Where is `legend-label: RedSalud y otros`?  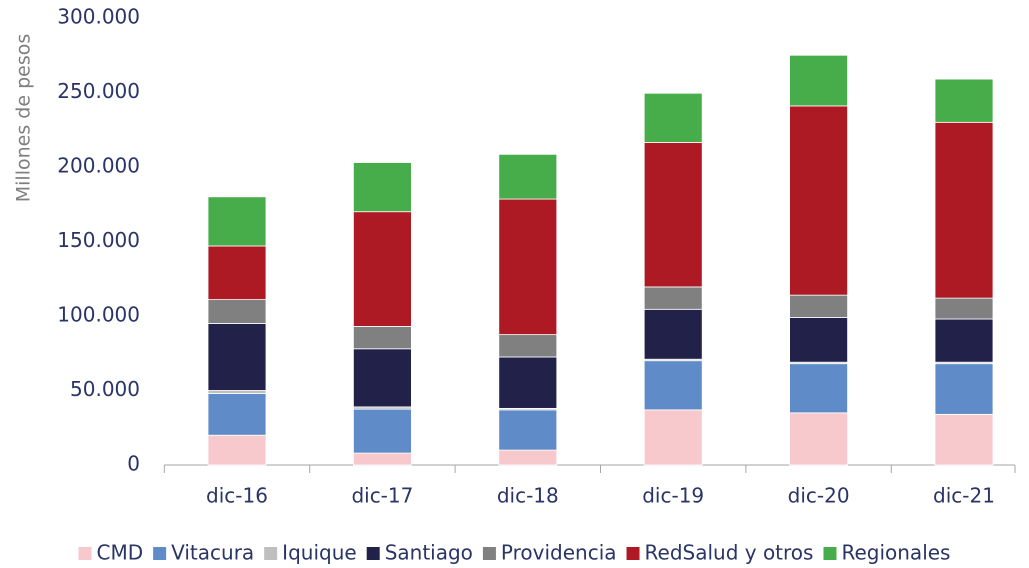 legend-label: RedSalud y otros is located at coordinates (729, 553).